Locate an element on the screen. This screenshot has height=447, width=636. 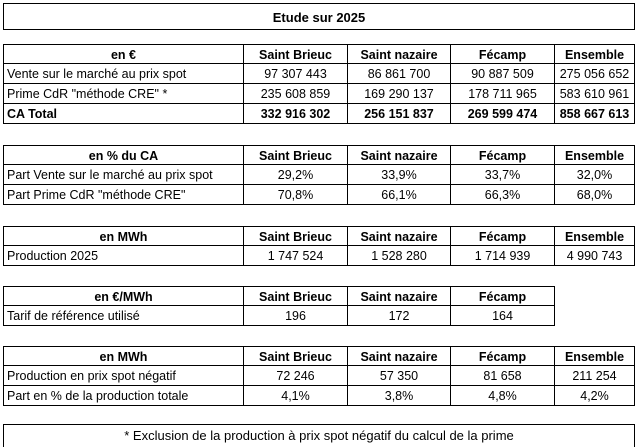
value-cell: 211 254 is located at coordinates (595, 376).